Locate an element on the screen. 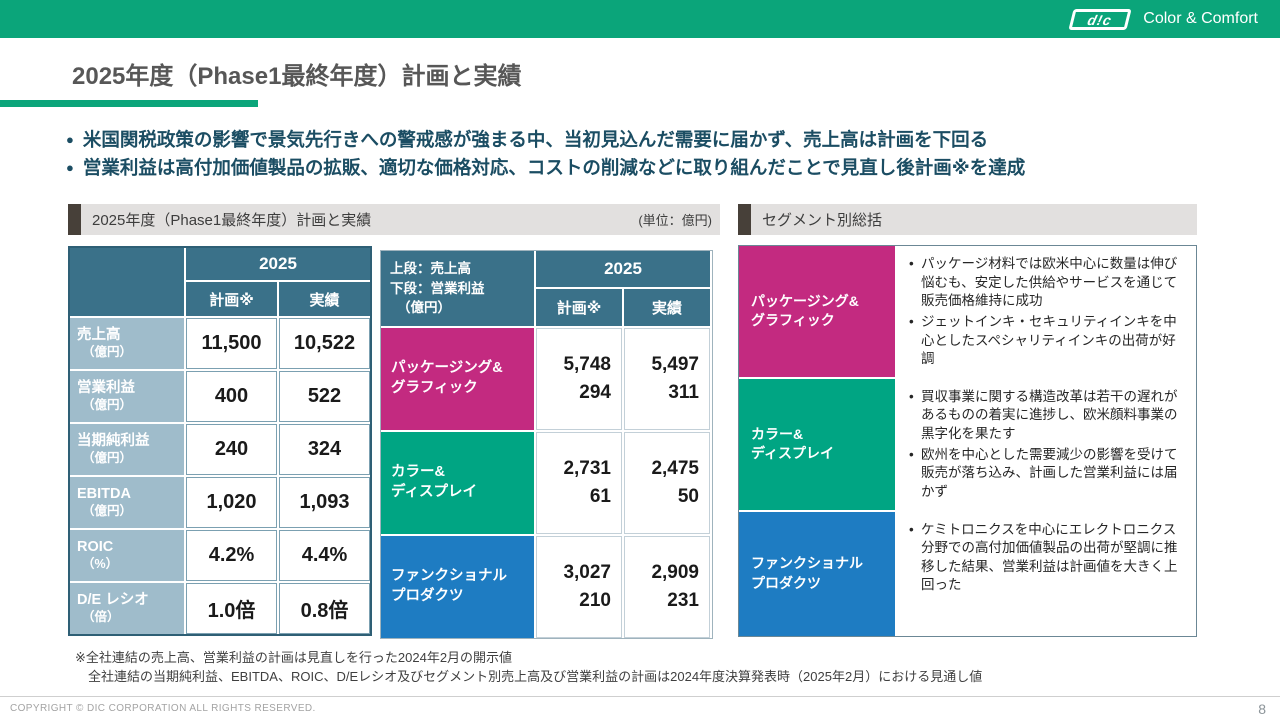  summary-name-line2: グラフィック is located at coordinates (793, 320).